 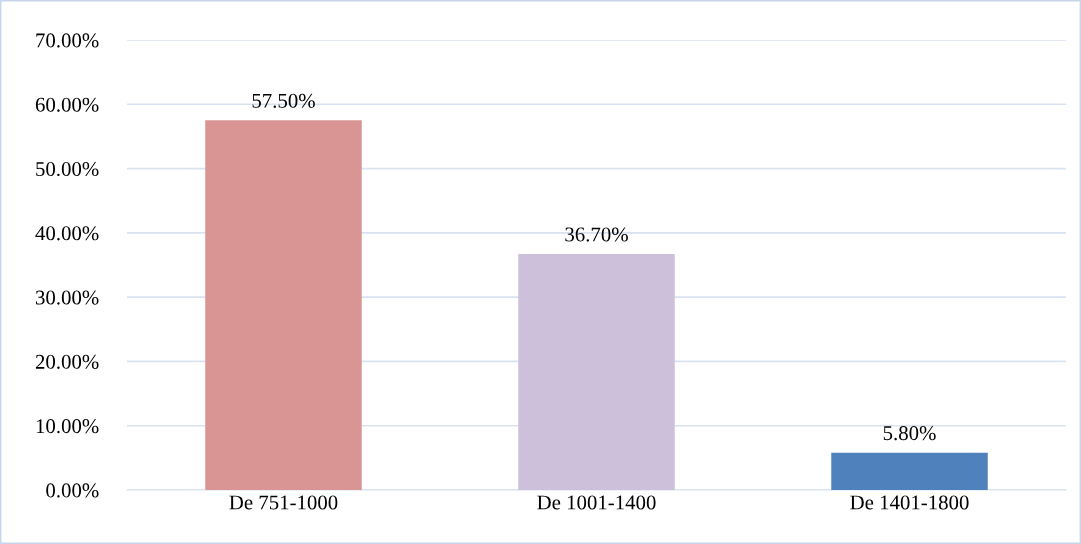 What do you see at coordinates (596, 502) in the screenshot?
I see `x-tick-label: De 1001-1400` at bounding box center [596, 502].